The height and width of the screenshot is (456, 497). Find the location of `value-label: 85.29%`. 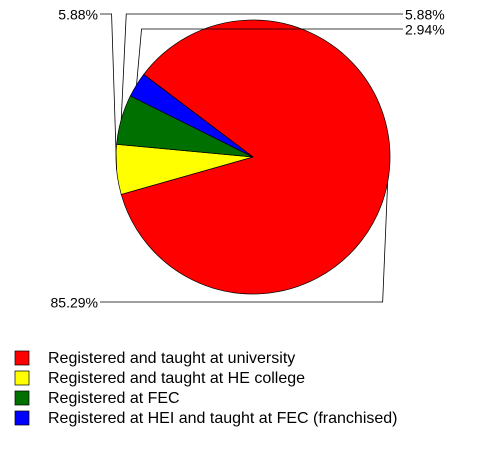

value-label: 85.29% is located at coordinates (74, 303).